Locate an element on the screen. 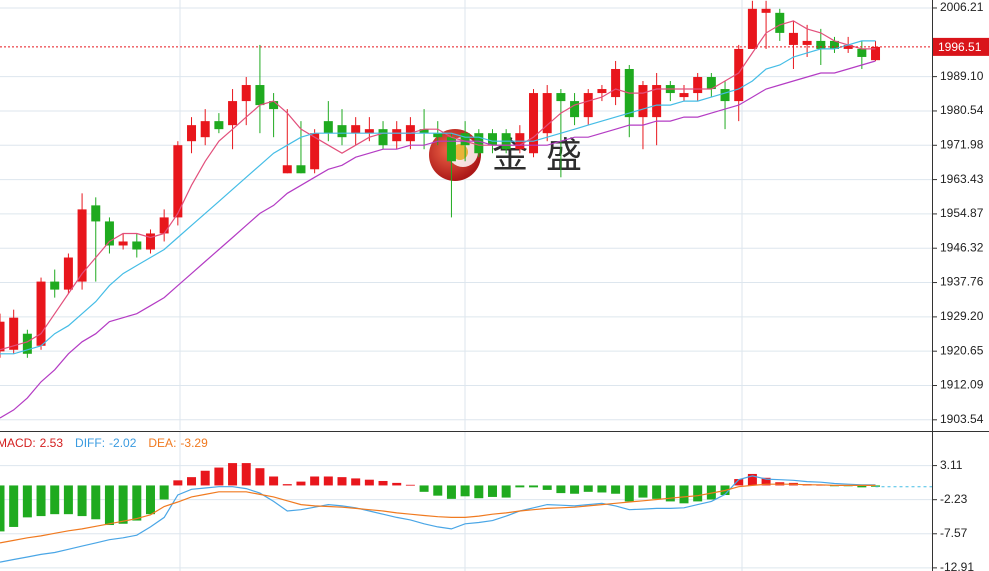  y-tick-label: 1989.10 is located at coordinates (962, 76).